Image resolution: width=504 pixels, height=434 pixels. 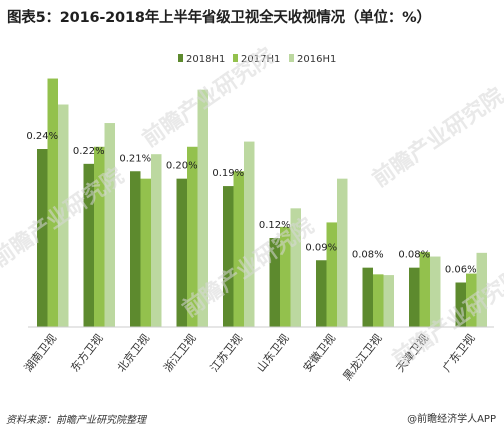 What do you see at coordinates (76, 420) in the screenshot?
I see `source-note: 资料来源：前瞻产业研究院整理` at bounding box center [76, 420].